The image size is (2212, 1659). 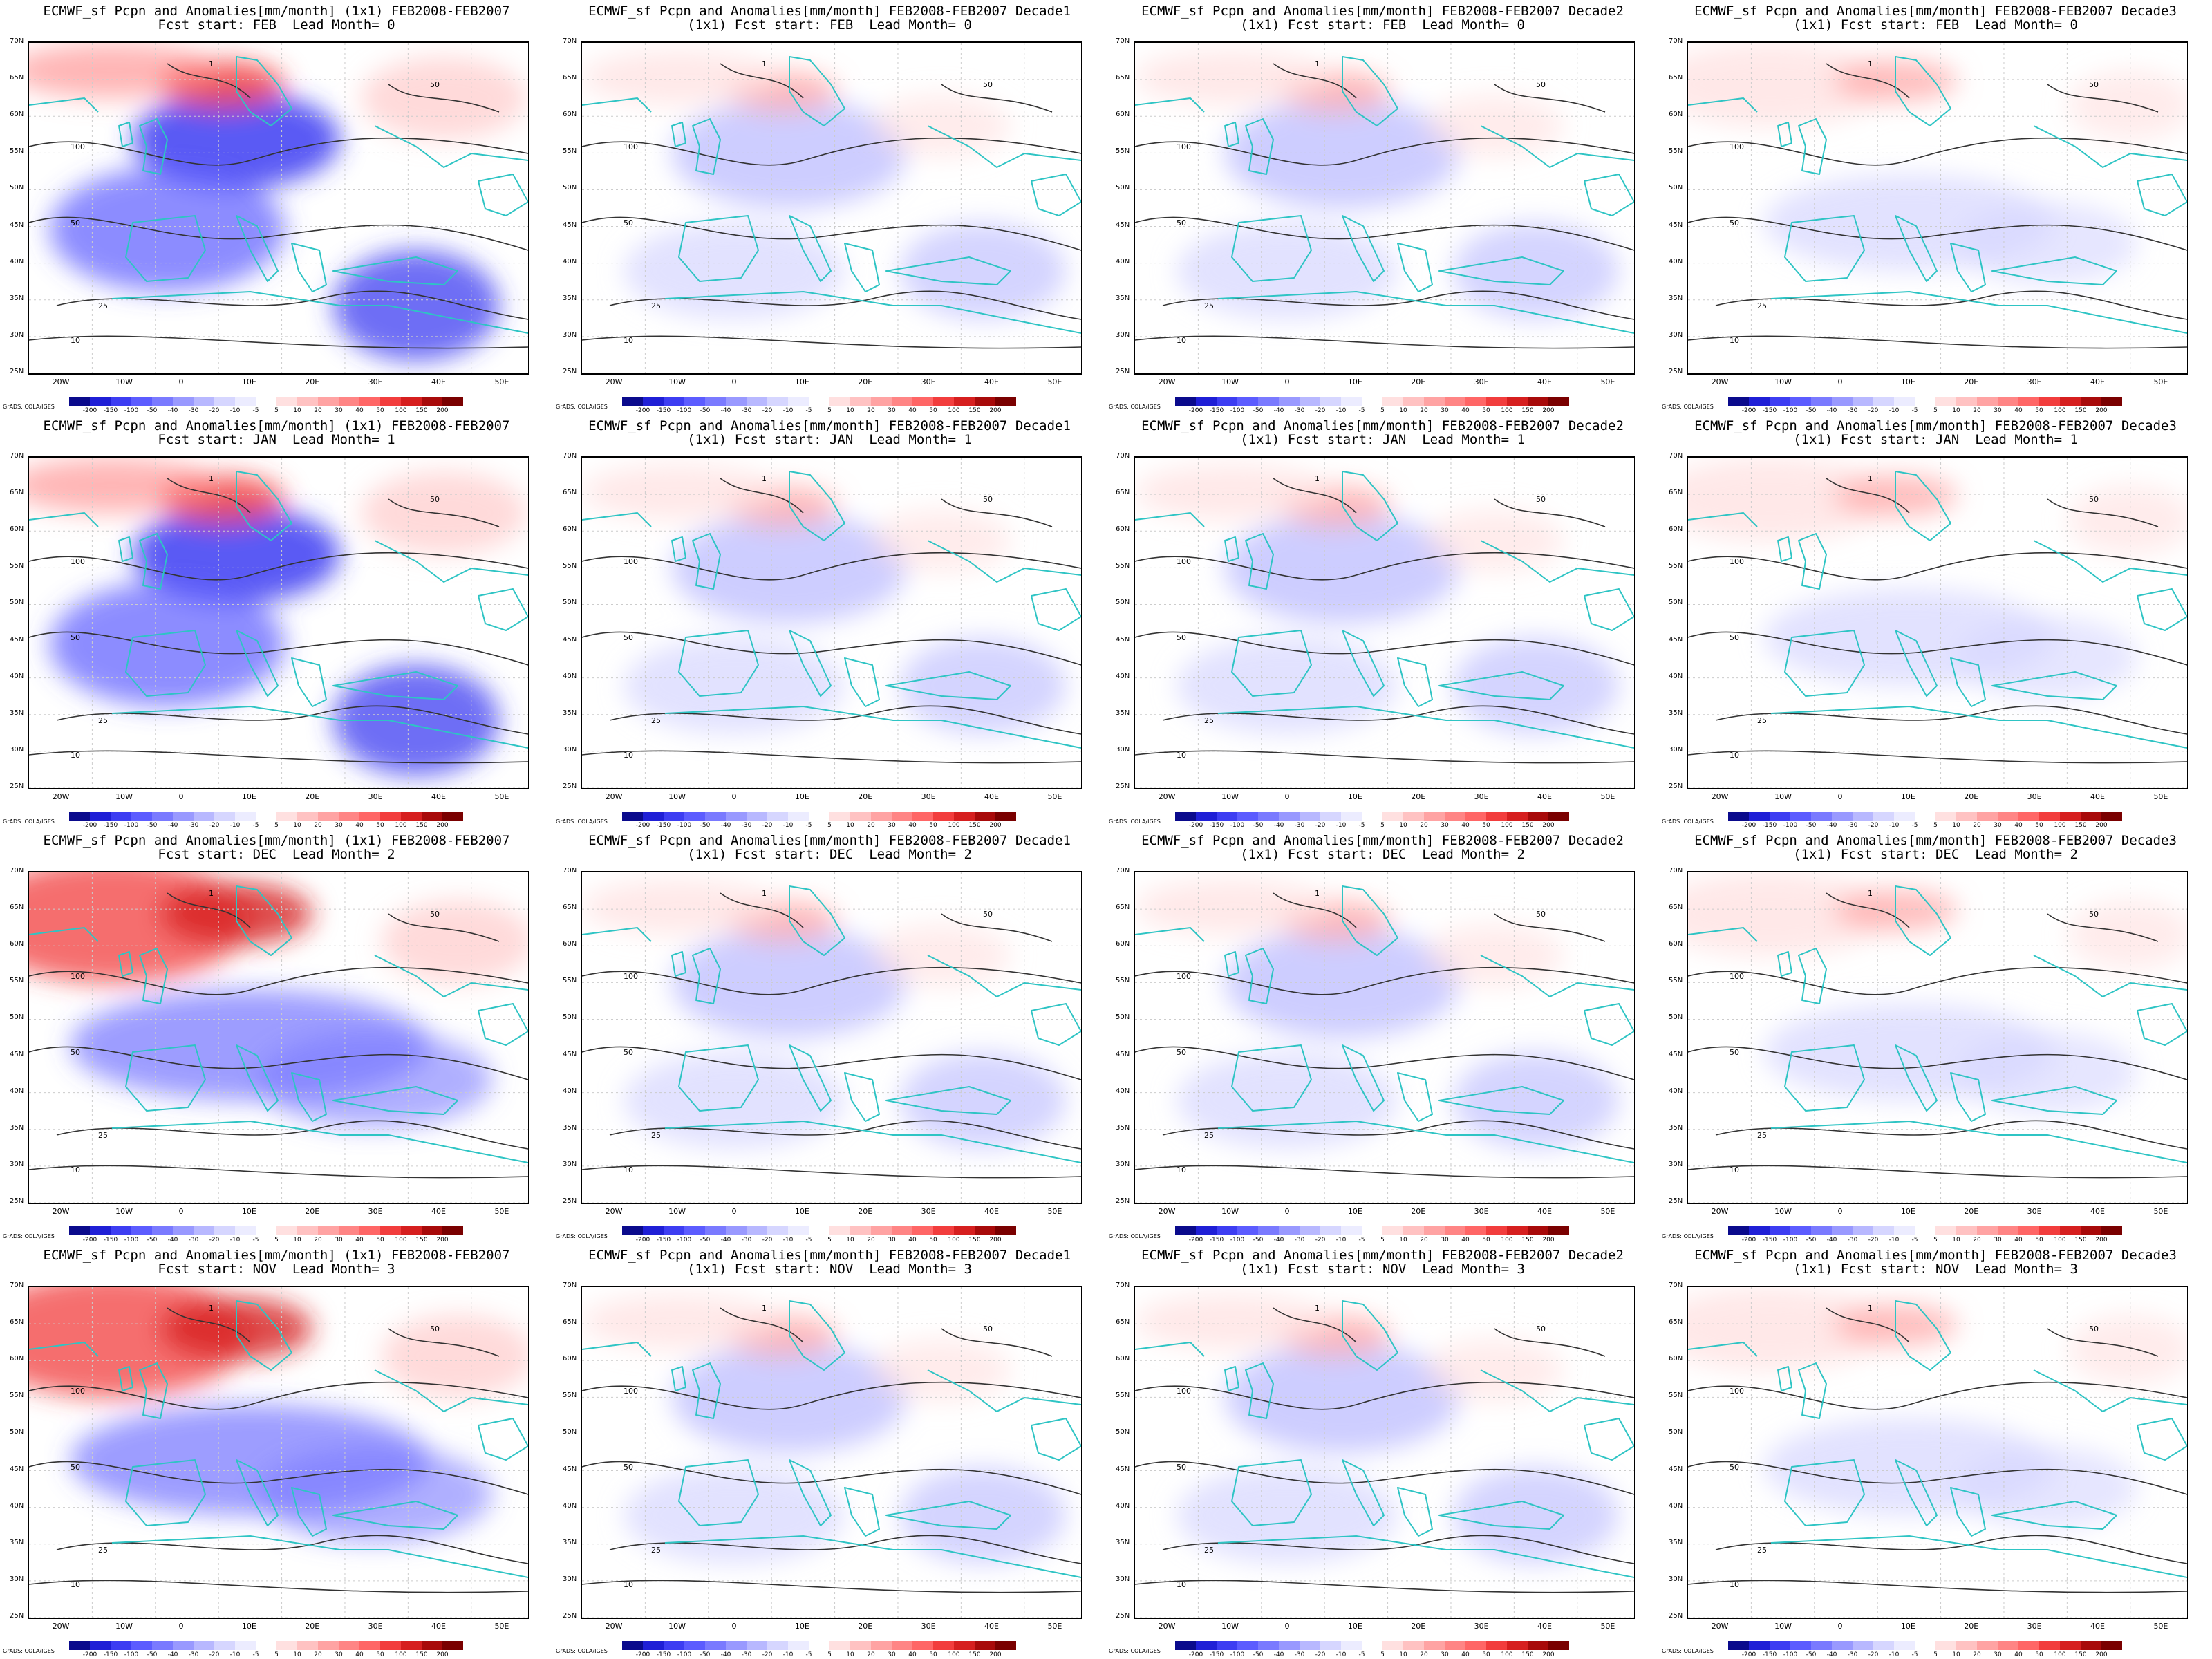 What do you see at coordinates (1354, 796) in the screenshot?
I see `longitude-label: 10E` at bounding box center [1354, 796].